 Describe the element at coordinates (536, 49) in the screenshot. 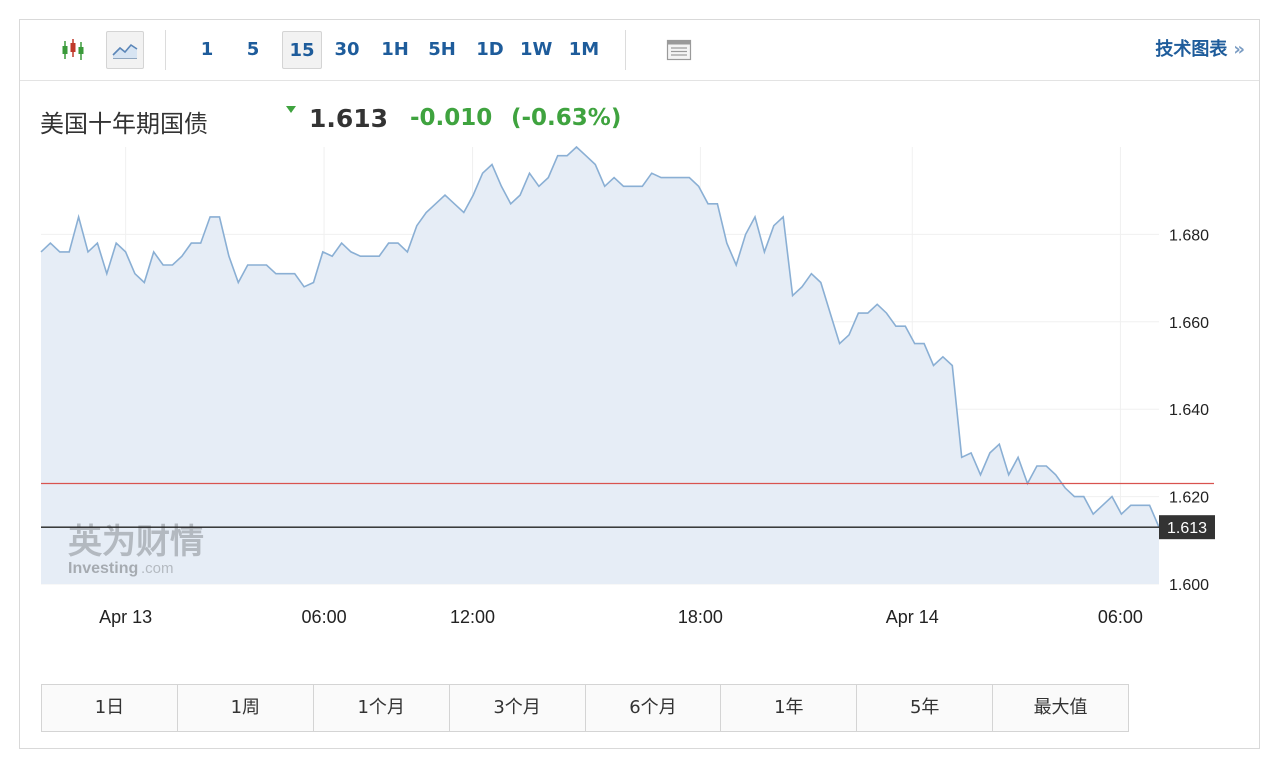

I see `timeframe-1w: 1W` at that location.